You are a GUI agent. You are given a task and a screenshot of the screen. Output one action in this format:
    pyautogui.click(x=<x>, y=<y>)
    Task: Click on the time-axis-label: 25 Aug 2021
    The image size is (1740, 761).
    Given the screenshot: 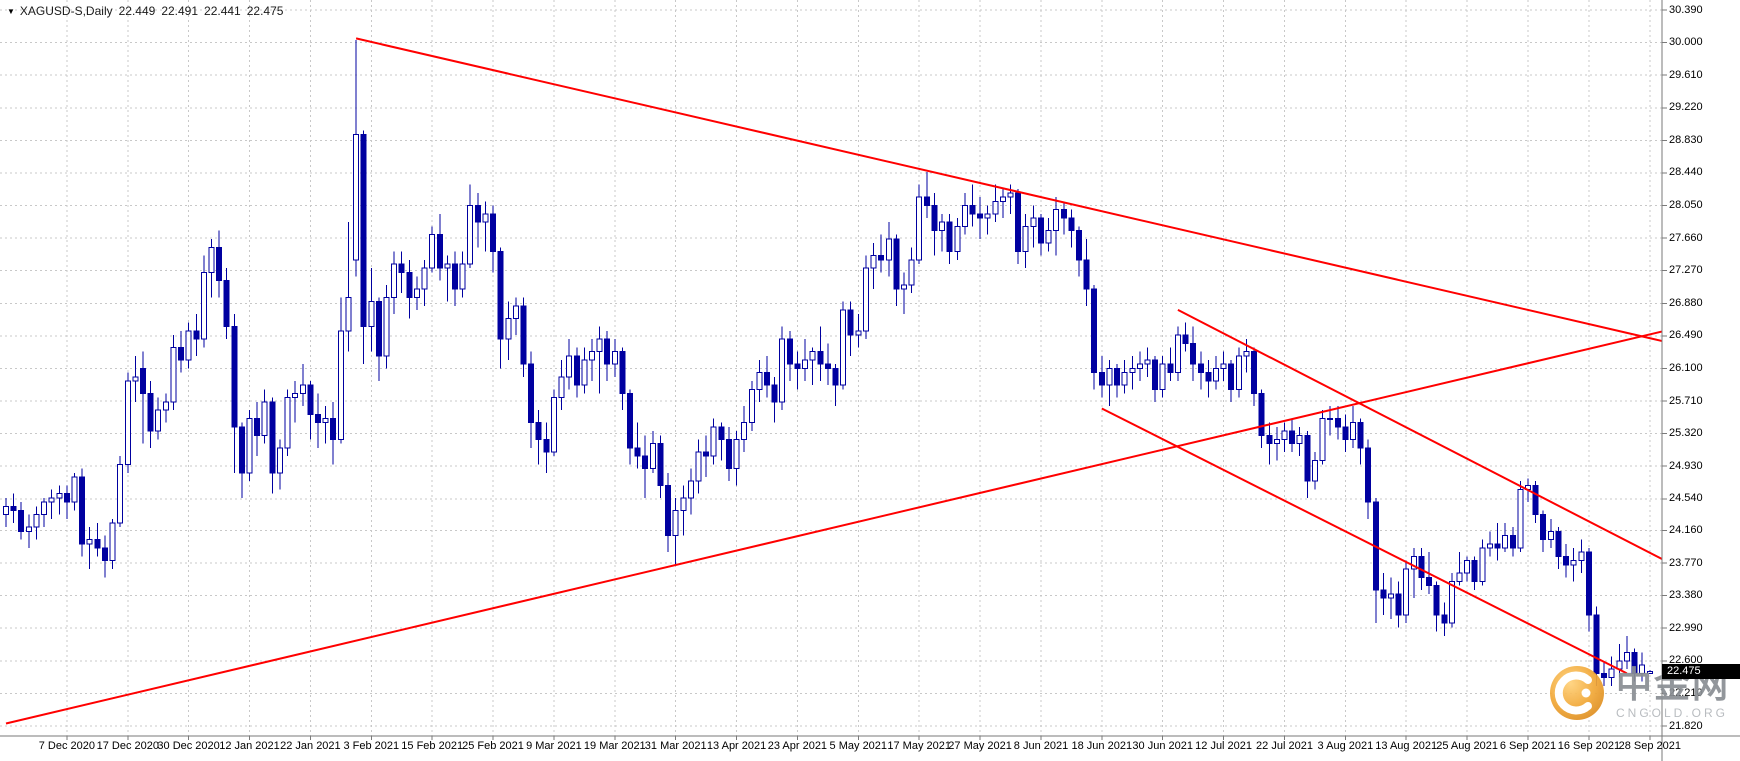 What is the action you would take?
    pyautogui.click(x=1467, y=746)
    